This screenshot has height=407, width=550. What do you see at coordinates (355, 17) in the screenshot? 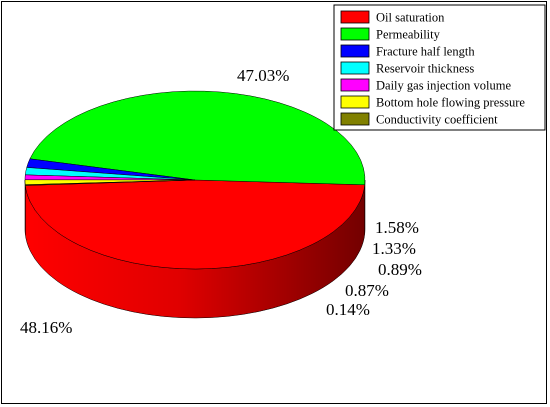
I see `legend-swatch-oil-saturation` at bounding box center [355, 17].